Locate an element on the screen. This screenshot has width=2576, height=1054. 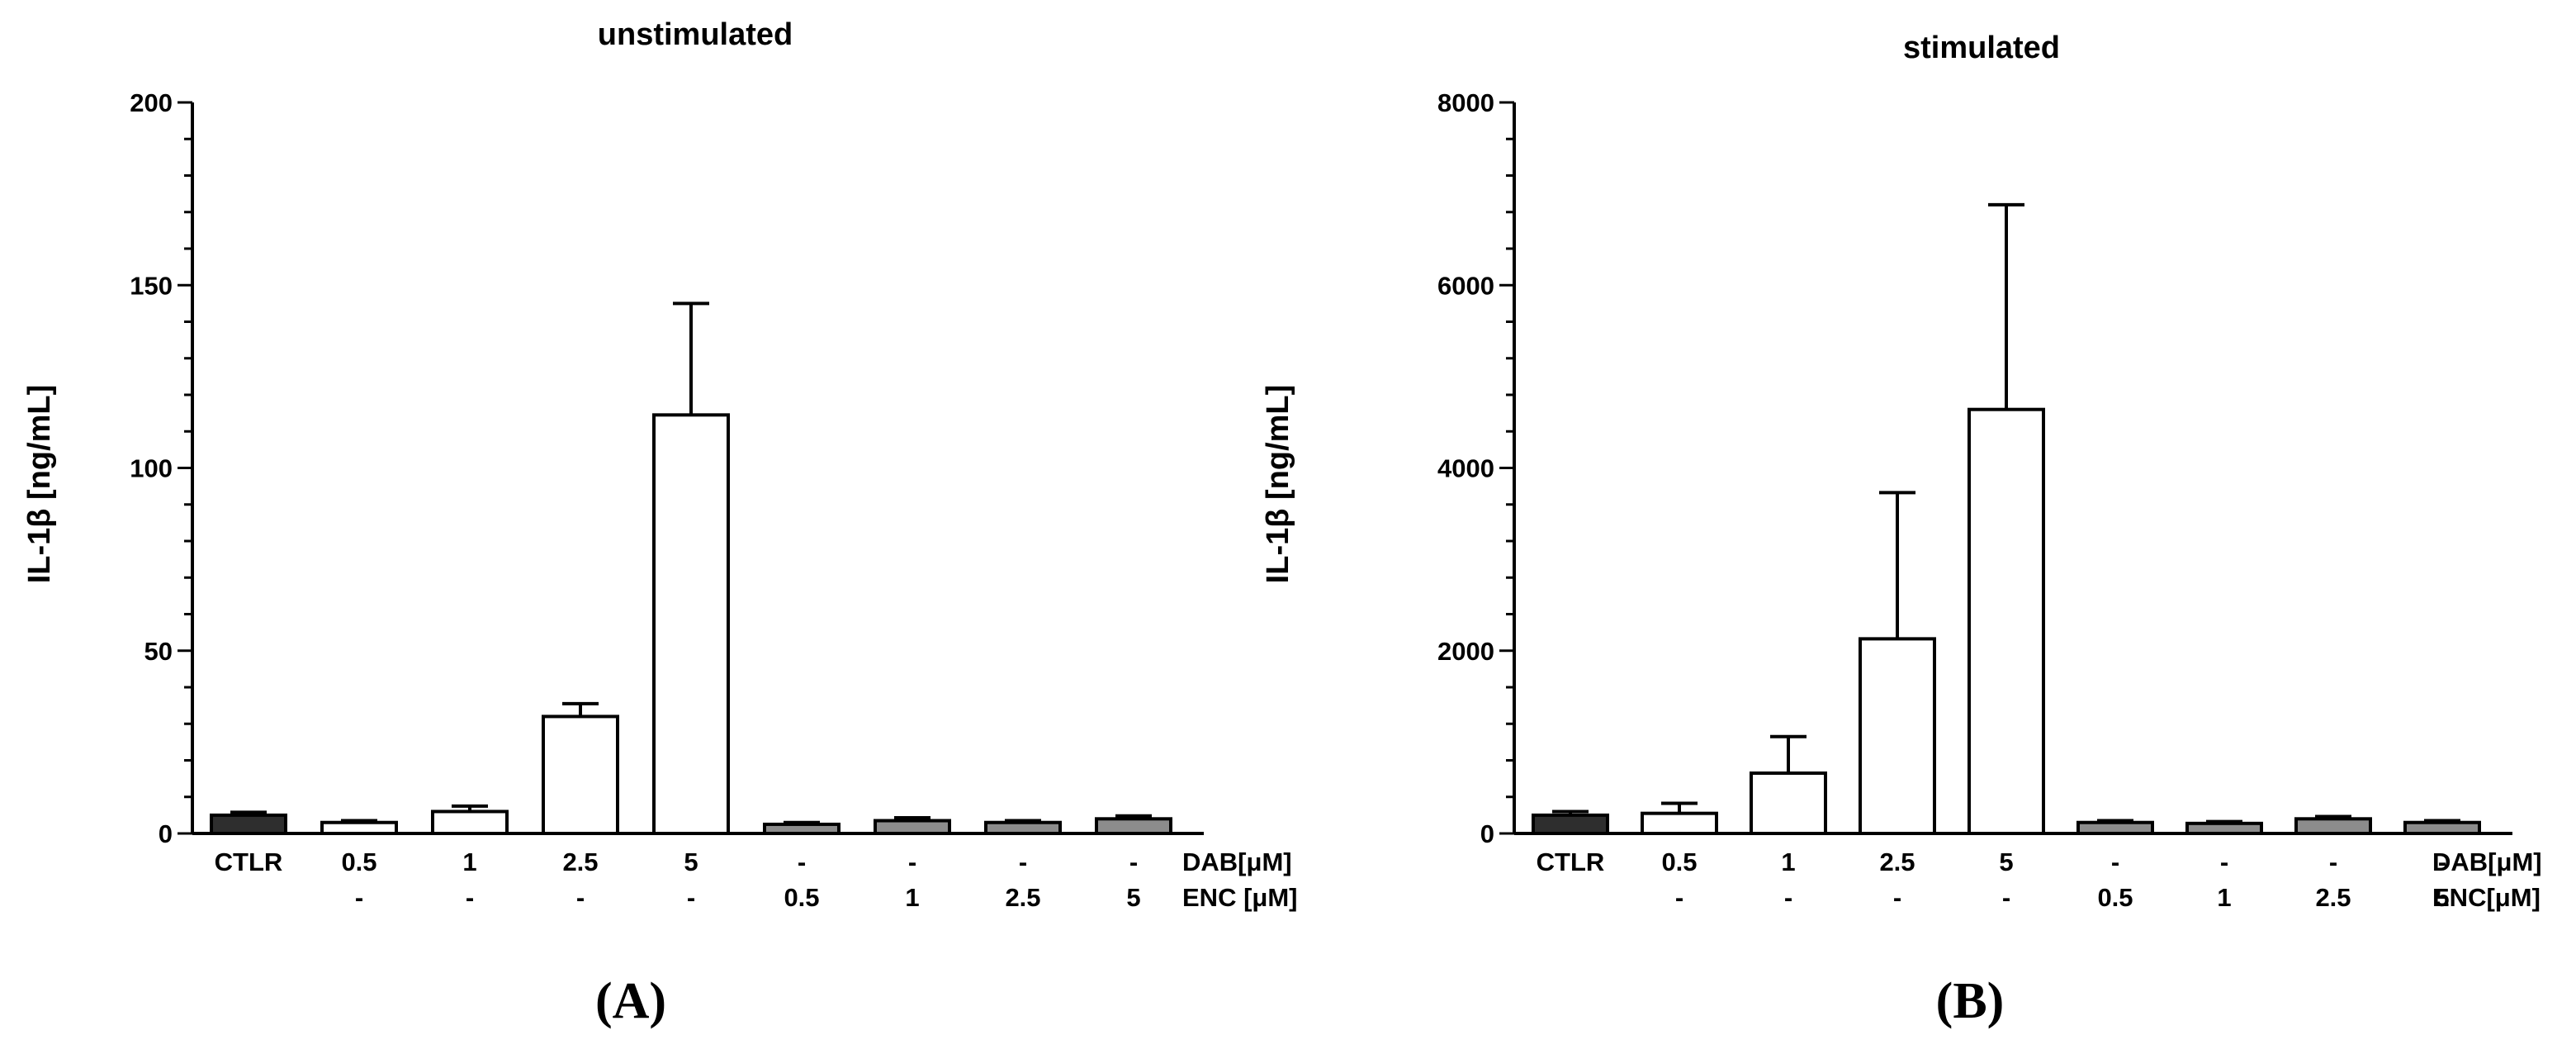
row-label-enc: ENC[μM] is located at coordinates (2486, 897).